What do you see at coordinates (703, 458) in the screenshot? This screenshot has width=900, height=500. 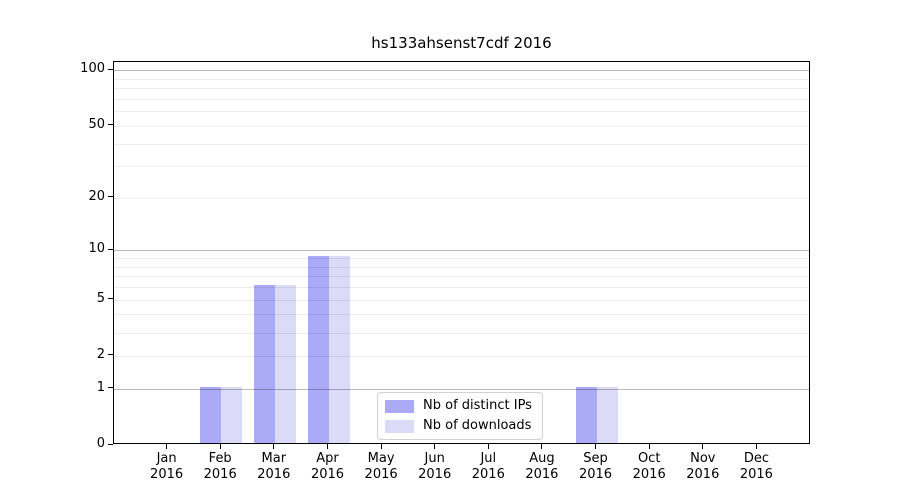 I see `x-tick-label-month: Nov` at bounding box center [703, 458].